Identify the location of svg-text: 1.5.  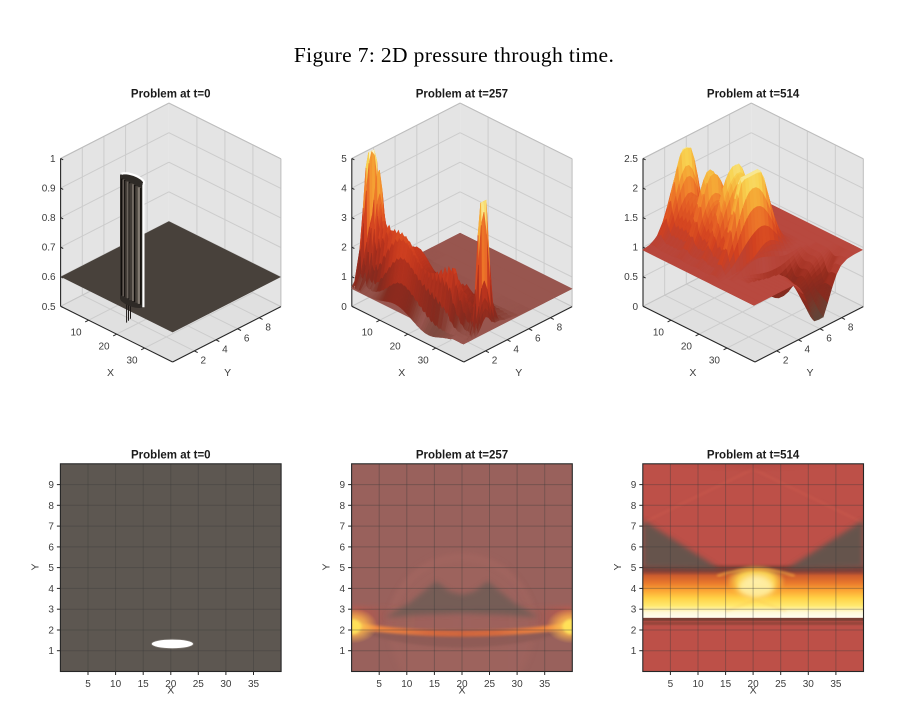
(631, 218).